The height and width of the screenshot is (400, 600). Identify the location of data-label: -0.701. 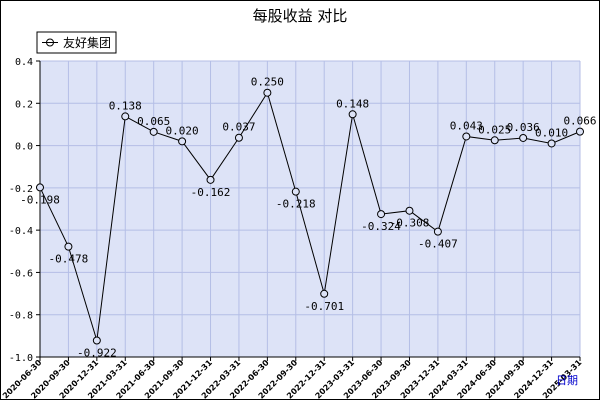
(324, 306).